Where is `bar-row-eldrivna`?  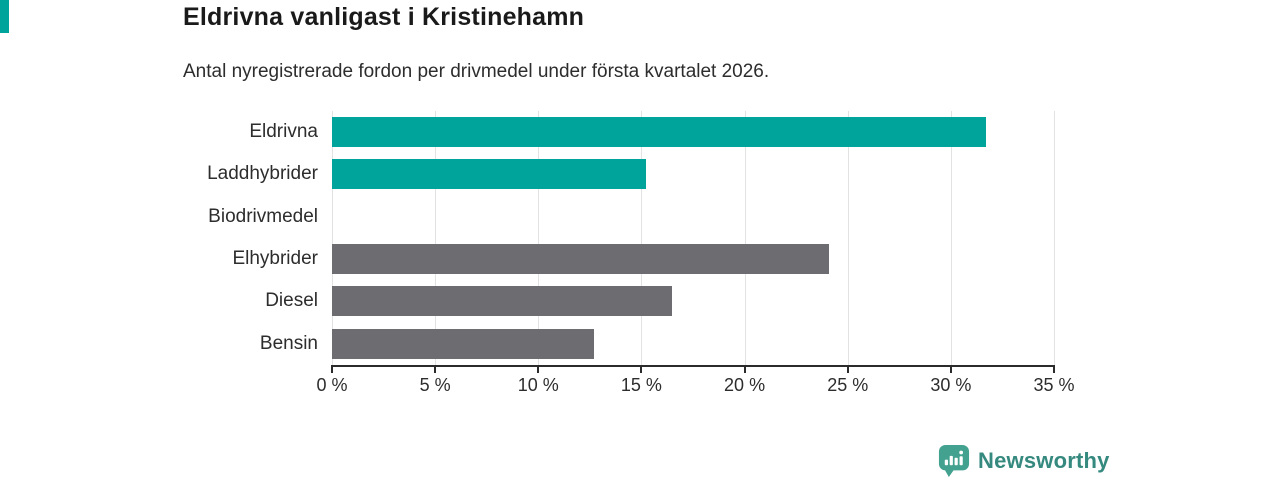
bar-row-eldrivna is located at coordinates (693, 132).